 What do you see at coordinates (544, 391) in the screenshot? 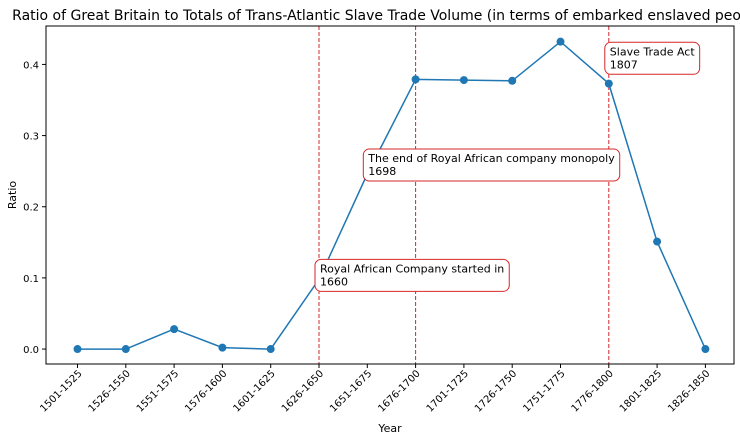
I see `x-tick-label: 1751-1775` at bounding box center [544, 391].